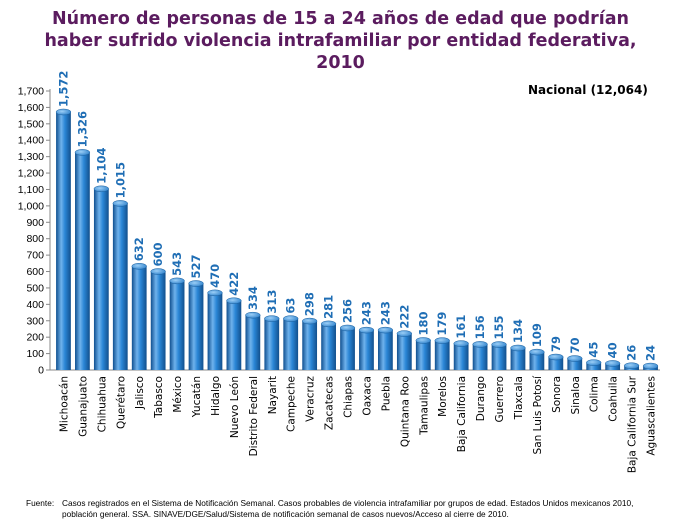 The image size is (681, 529). What do you see at coordinates (386, 393) in the screenshot?
I see `category-label: Puebla` at bounding box center [386, 393].